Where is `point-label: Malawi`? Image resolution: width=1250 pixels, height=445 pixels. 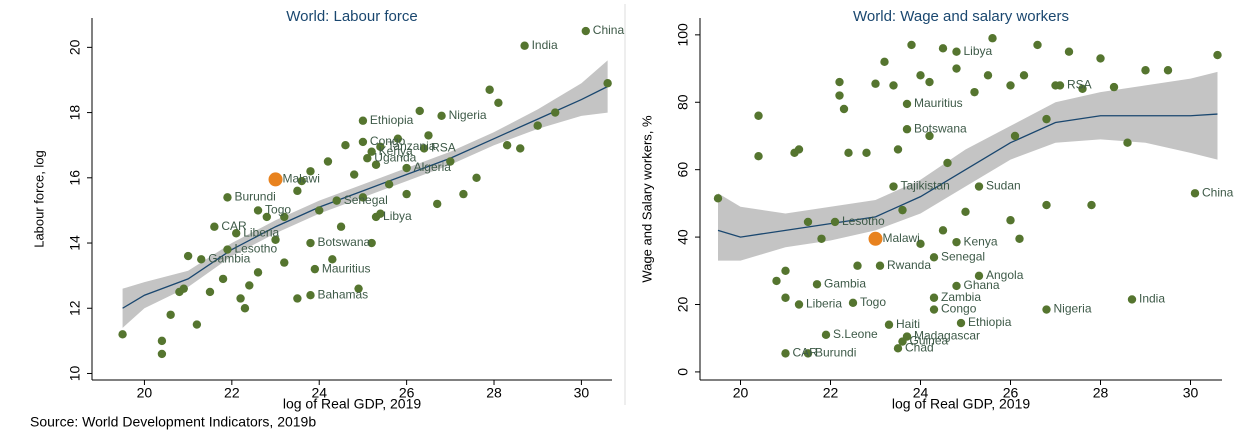
point-label: Malawi is located at coordinates (301, 179).